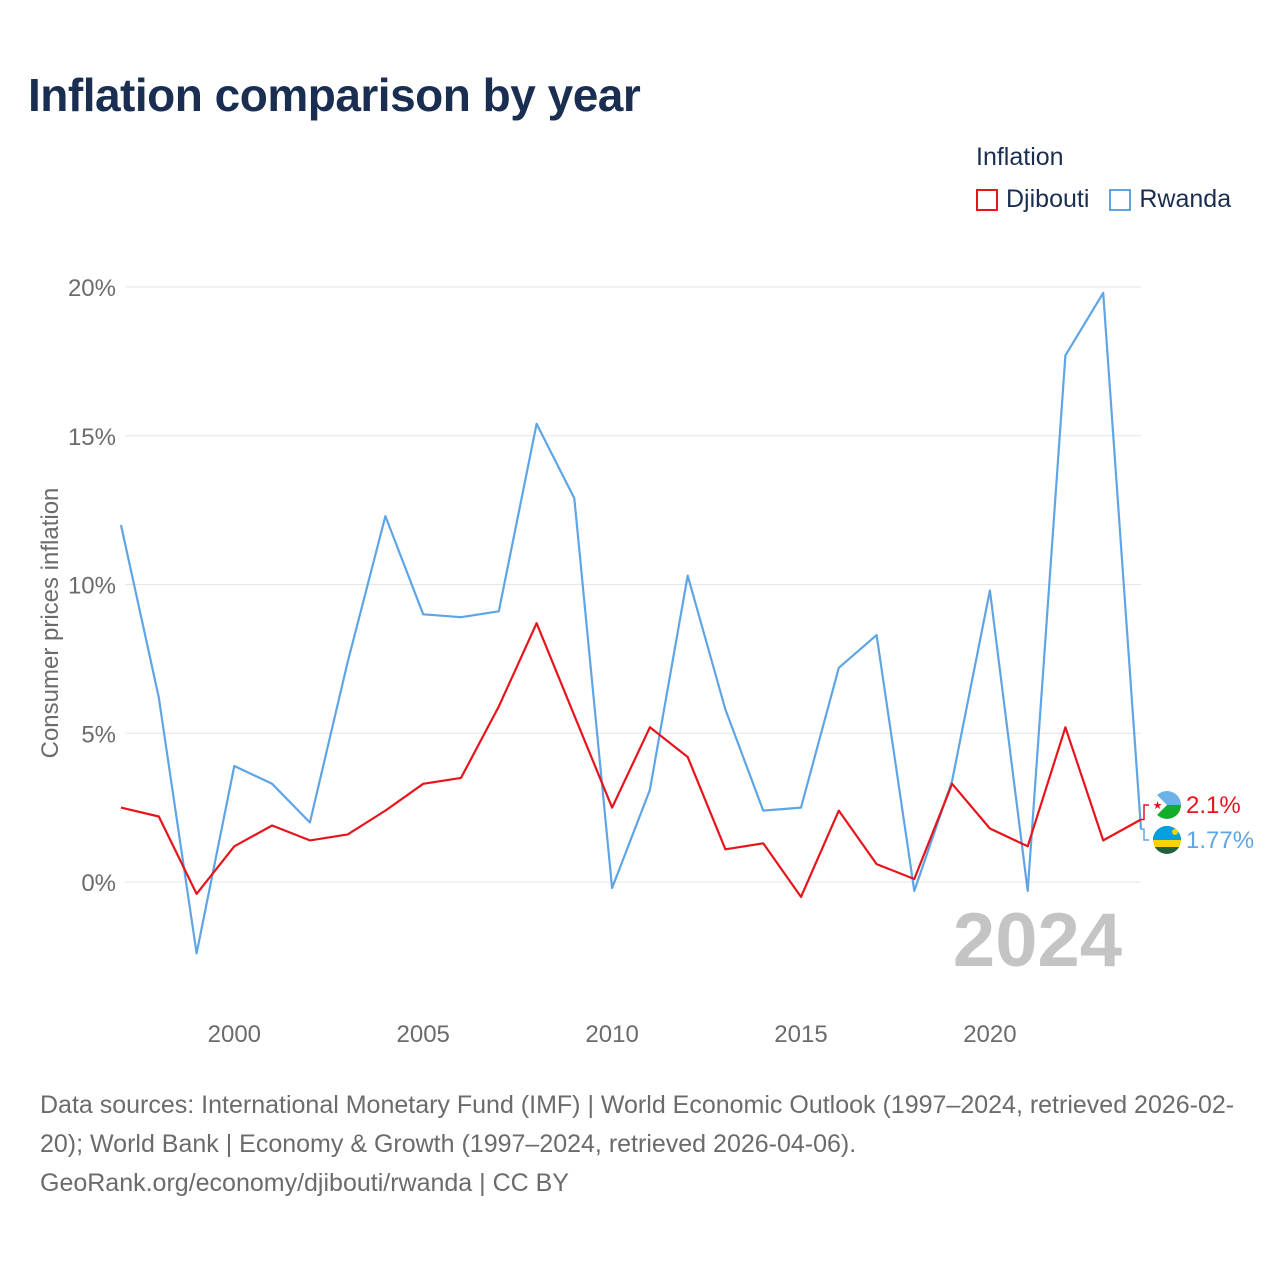  I want to click on y-tick-label: 15%, so click(92, 437).